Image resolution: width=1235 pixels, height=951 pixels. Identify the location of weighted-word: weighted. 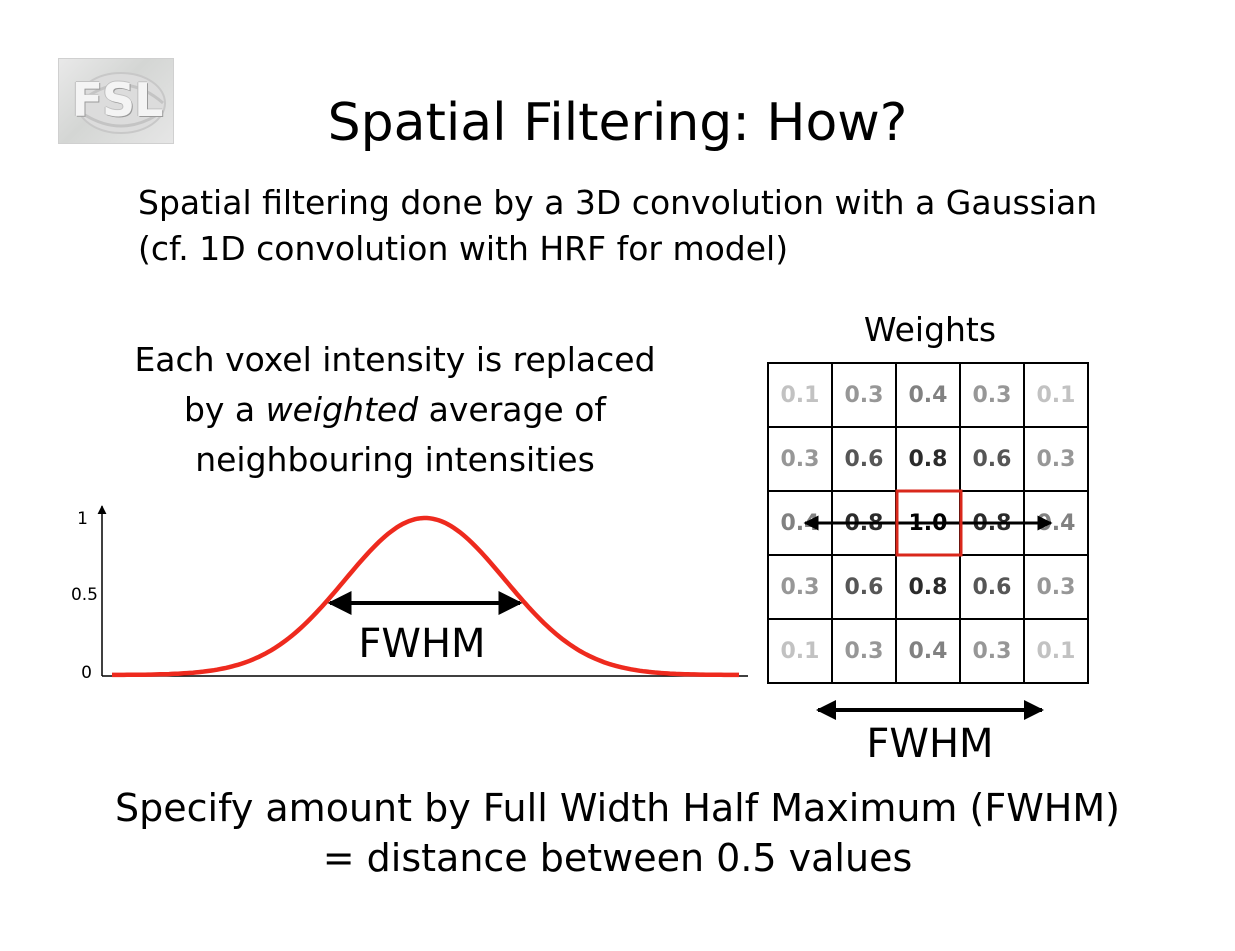
(342, 409).